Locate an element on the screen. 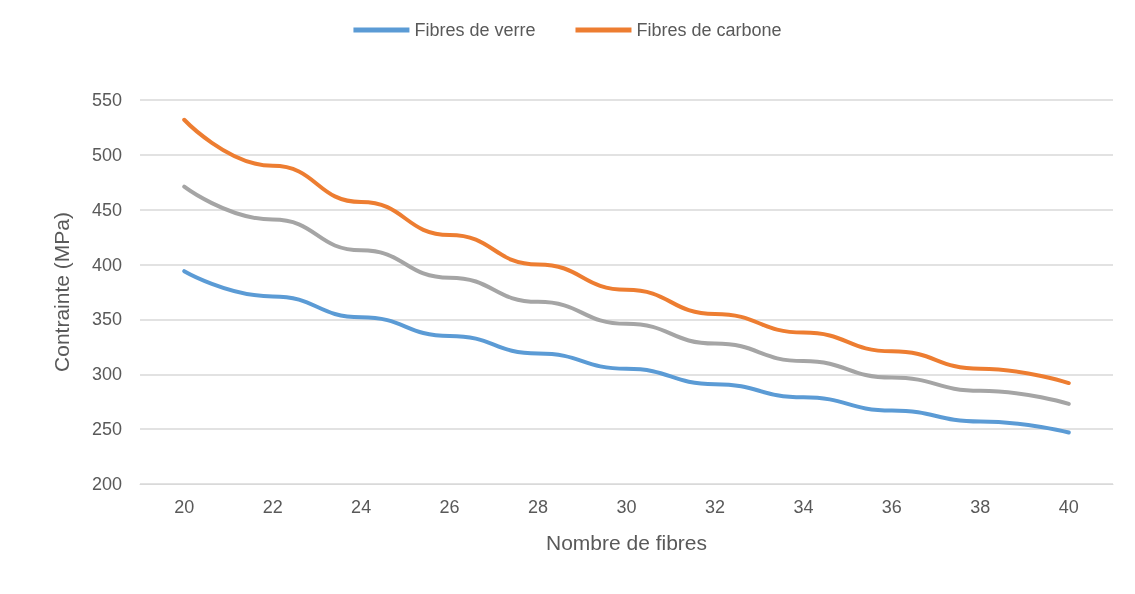 The height and width of the screenshot is (594, 1135). y-tick-label: 350 is located at coordinates (106, 319).